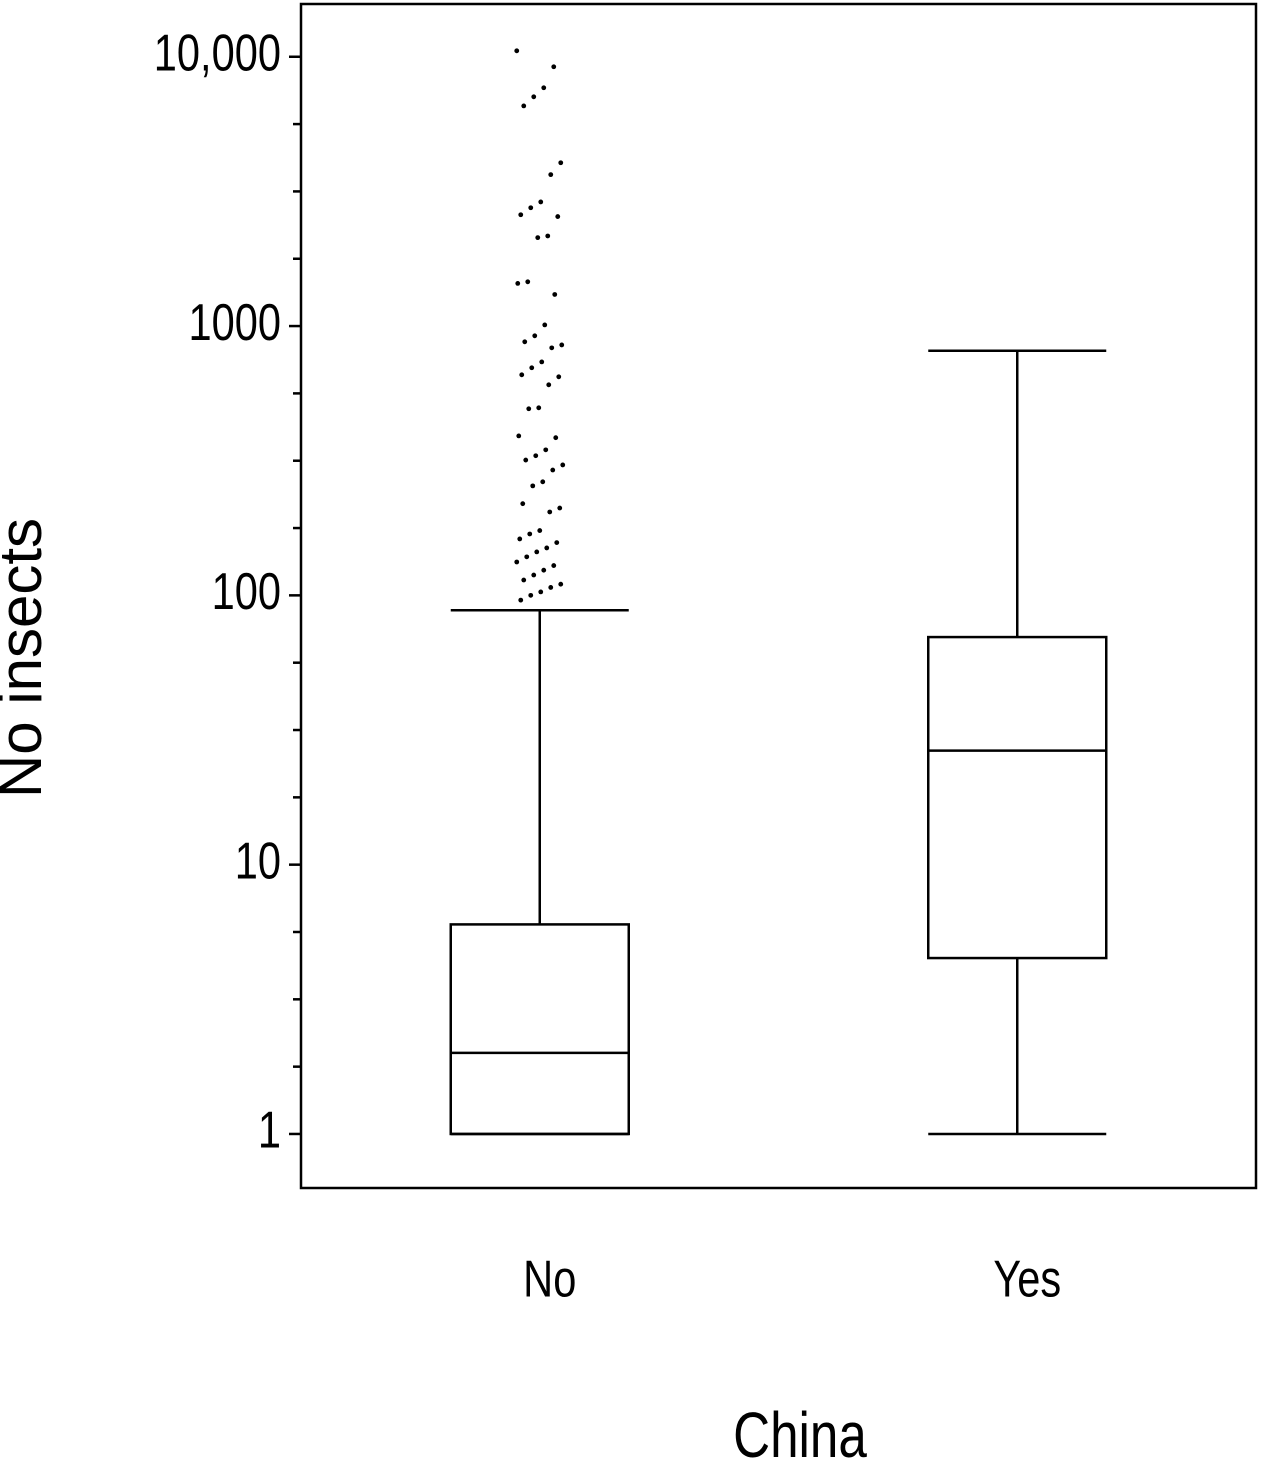 The height and width of the screenshot is (1476, 1262). I want to click on y-tick-label: 100, so click(246, 591).